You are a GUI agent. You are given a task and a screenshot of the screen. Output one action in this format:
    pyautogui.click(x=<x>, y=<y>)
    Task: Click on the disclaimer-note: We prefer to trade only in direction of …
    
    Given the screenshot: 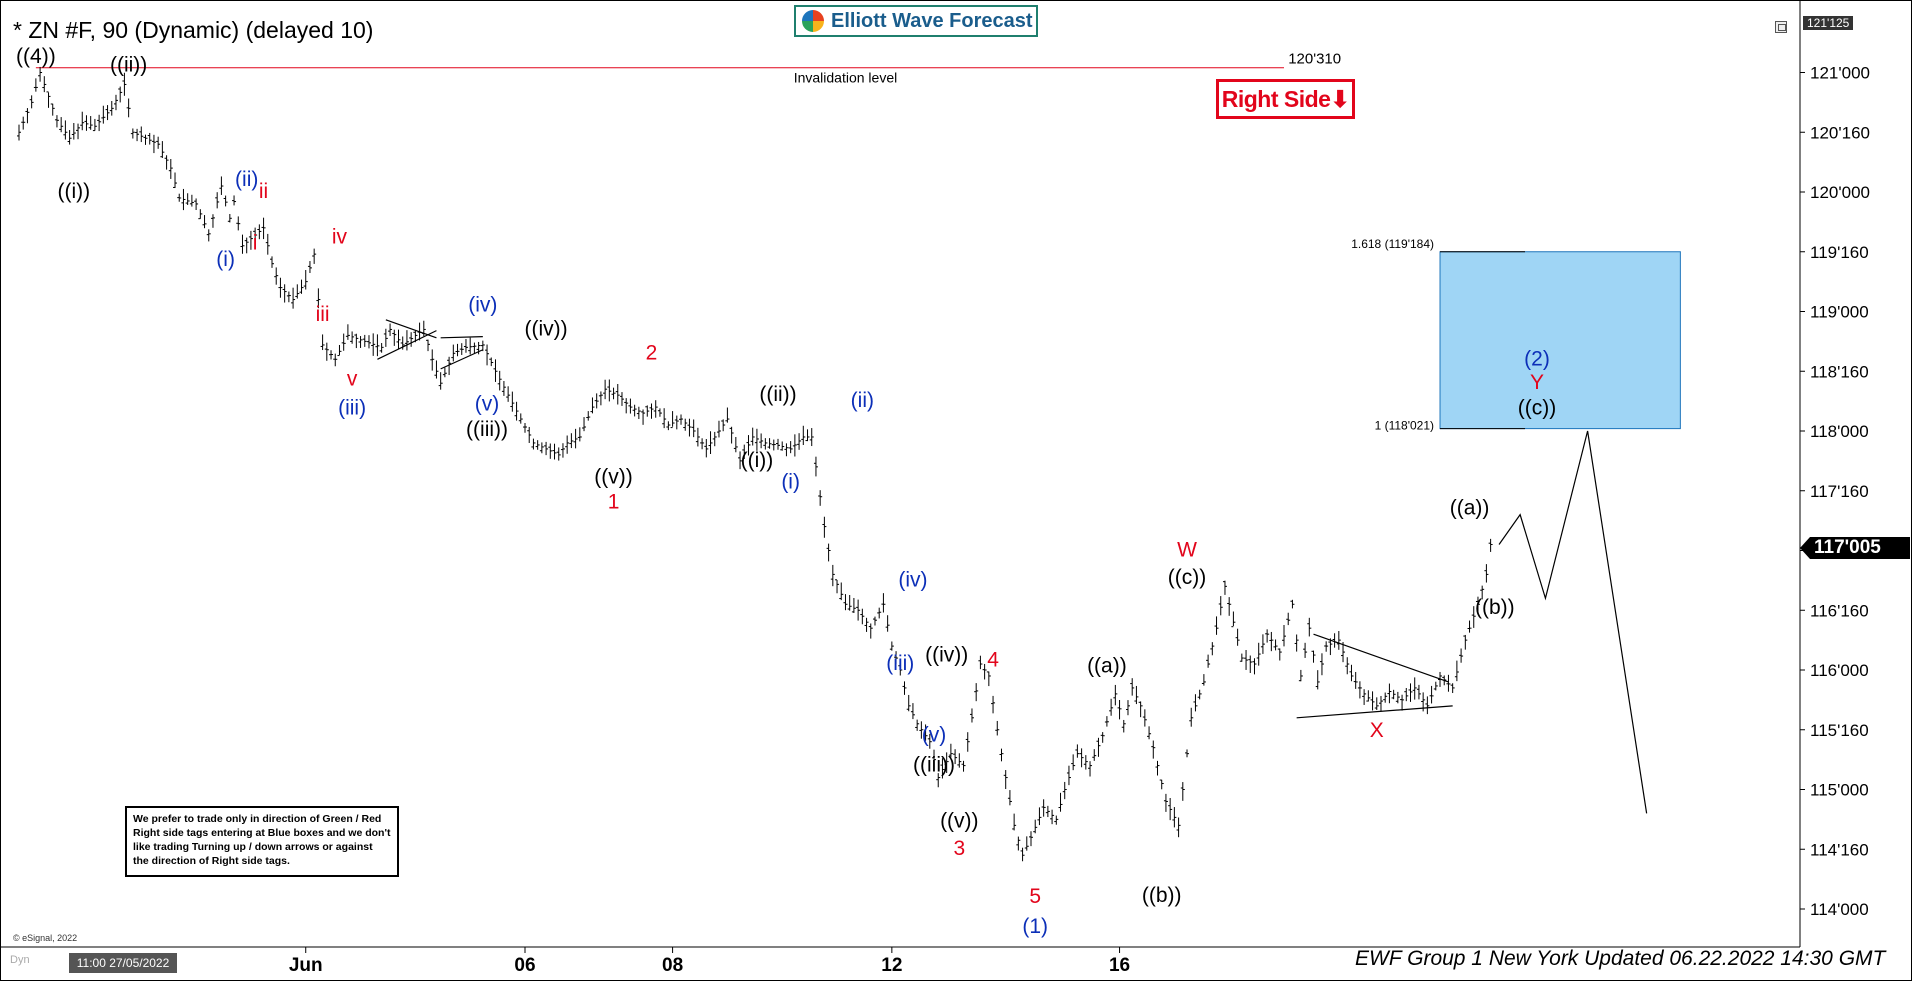 What is the action you would take?
    pyautogui.click(x=262, y=841)
    